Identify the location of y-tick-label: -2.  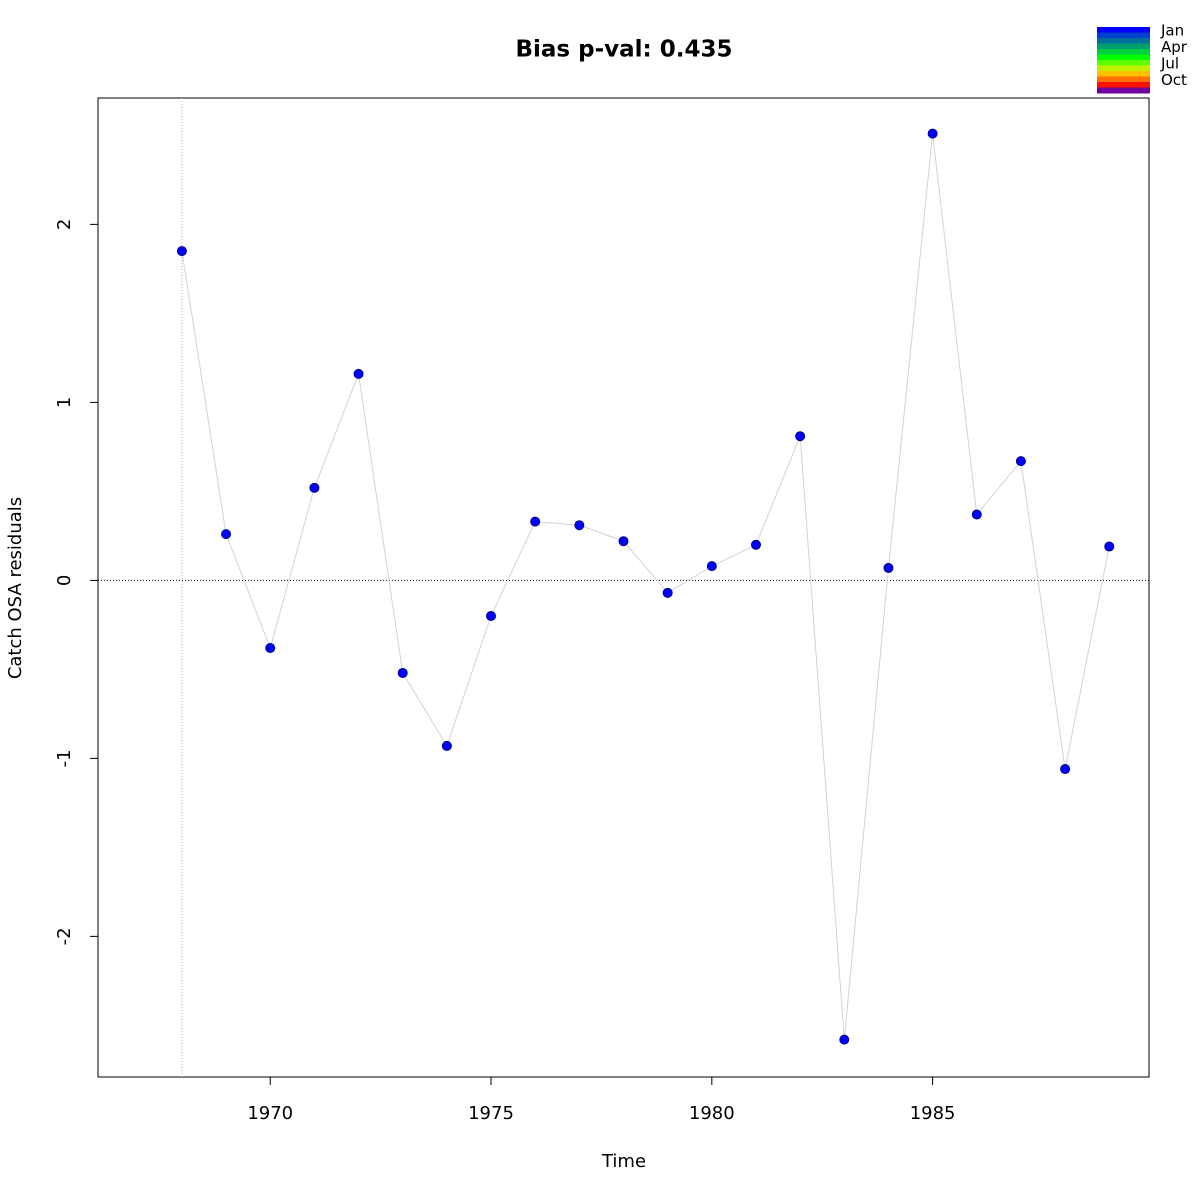
(64, 936).